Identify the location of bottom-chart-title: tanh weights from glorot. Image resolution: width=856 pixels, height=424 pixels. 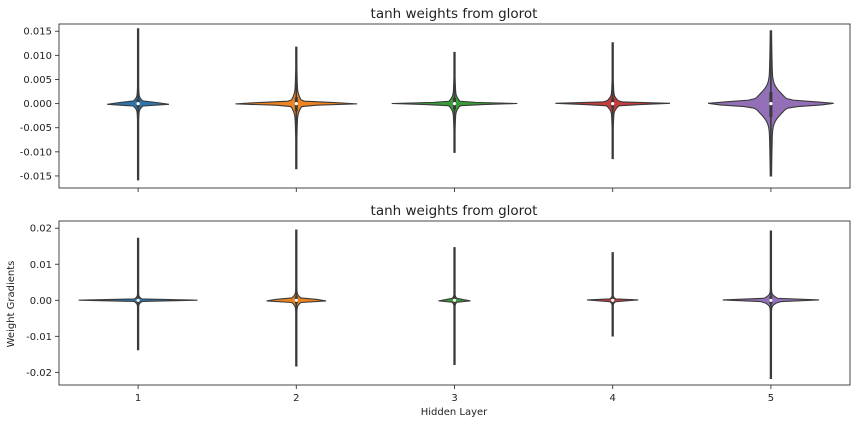
(454, 211).